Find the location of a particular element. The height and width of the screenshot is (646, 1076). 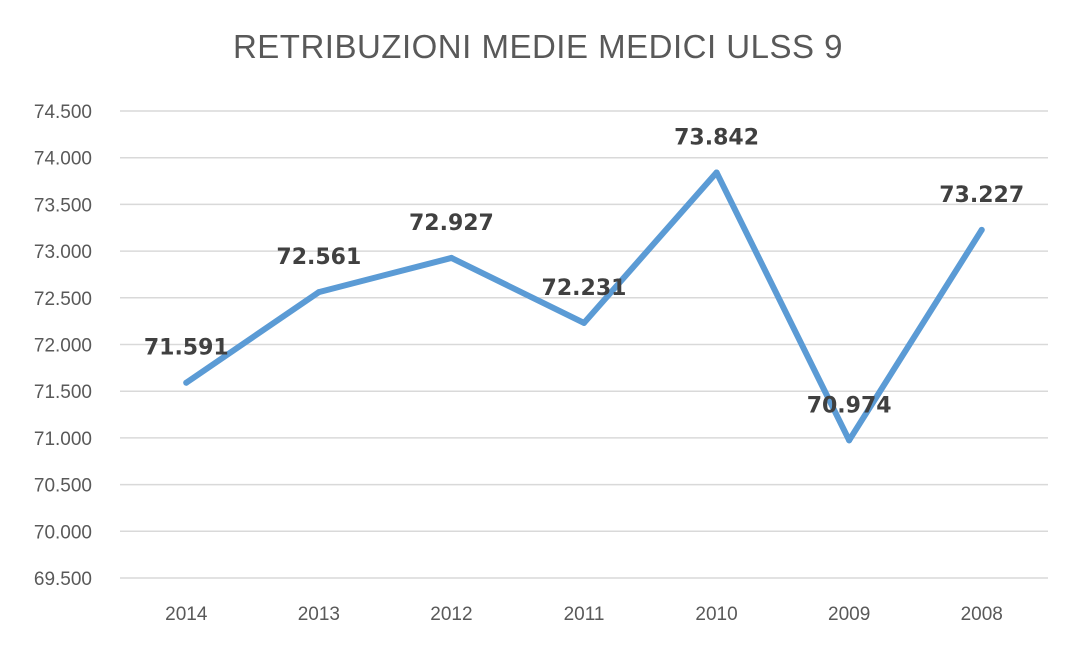

x-tick-label: 2009 is located at coordinates (849, 614).